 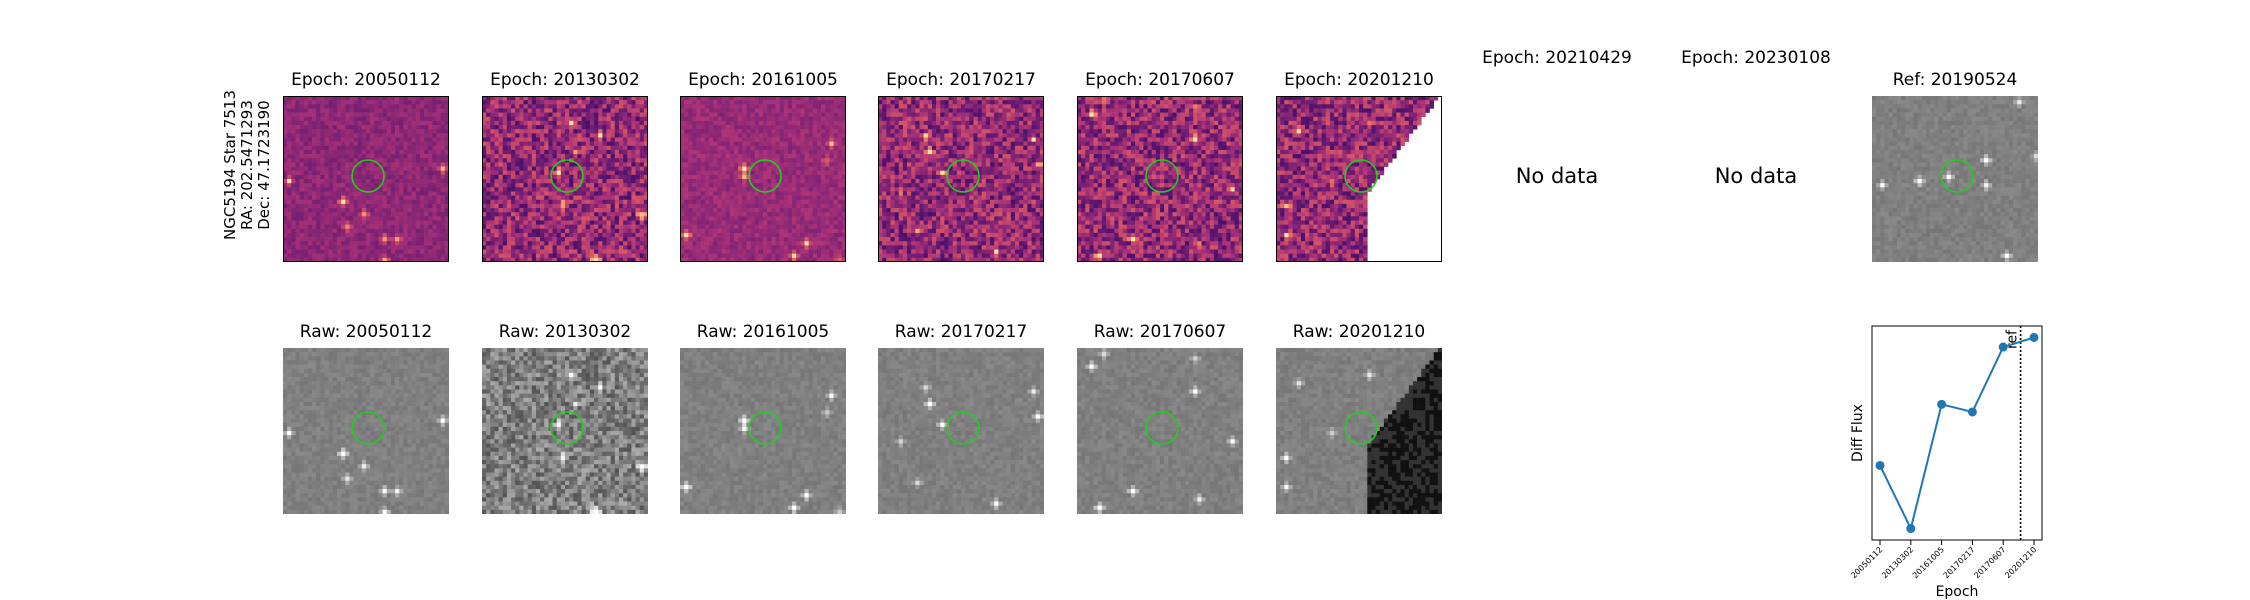 What do you see at coordinates (366, 332) in the screenshot?
I see `raw-panel-title: Raw: 20050112` at bounding box center [366, 332].